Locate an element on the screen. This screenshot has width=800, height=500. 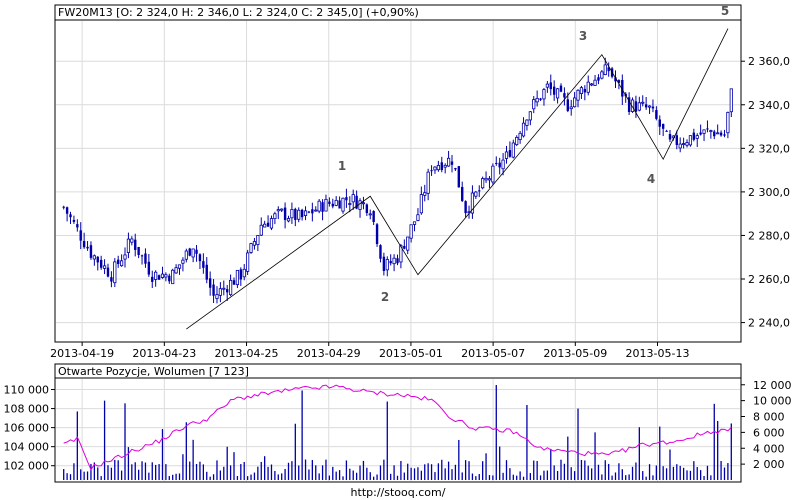
wave-label-3: 3 is located at coordinates (583, 36).